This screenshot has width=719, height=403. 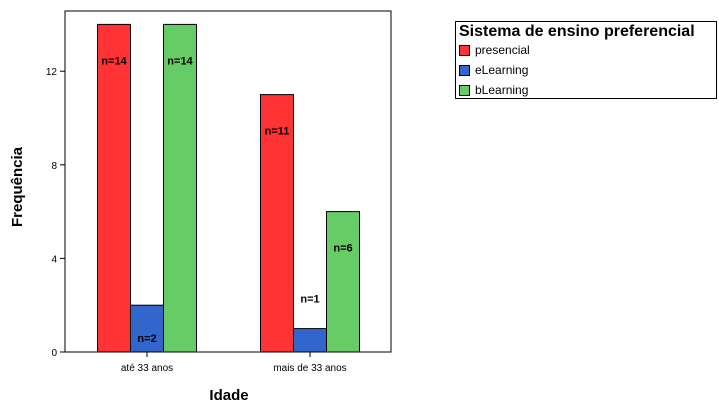 What do you see at coordinates (54, 259) in the screenshot?
I see `y-tick-label: 4` at bounding box center [54, 259].